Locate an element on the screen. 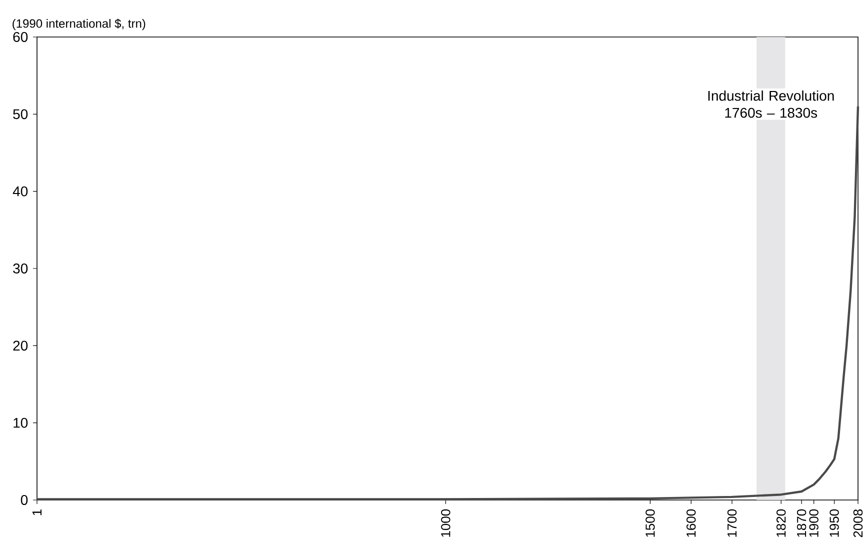  y-tick-label: 0 is located at coordinates (24, 500).